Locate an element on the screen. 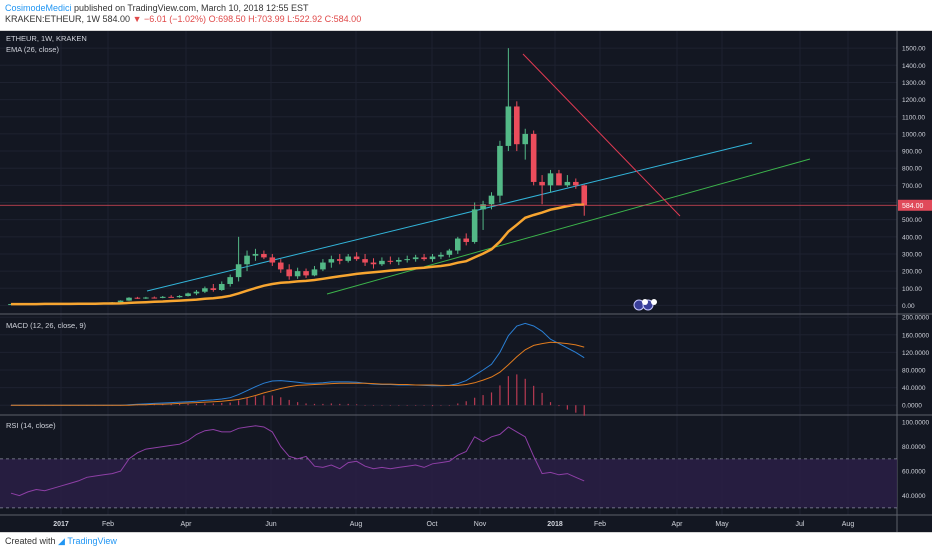 Image resolution: width=932 pixels, height=551 pixels. time-tick-label: Aug is located at coordinates (356, 524).